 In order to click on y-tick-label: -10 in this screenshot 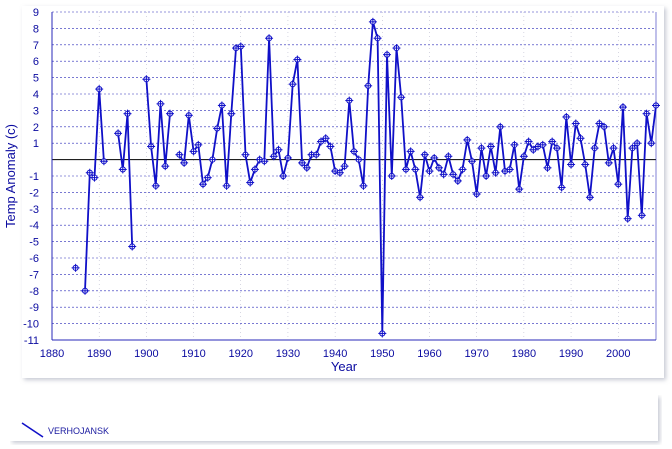, I will do `click(31, 325)`.